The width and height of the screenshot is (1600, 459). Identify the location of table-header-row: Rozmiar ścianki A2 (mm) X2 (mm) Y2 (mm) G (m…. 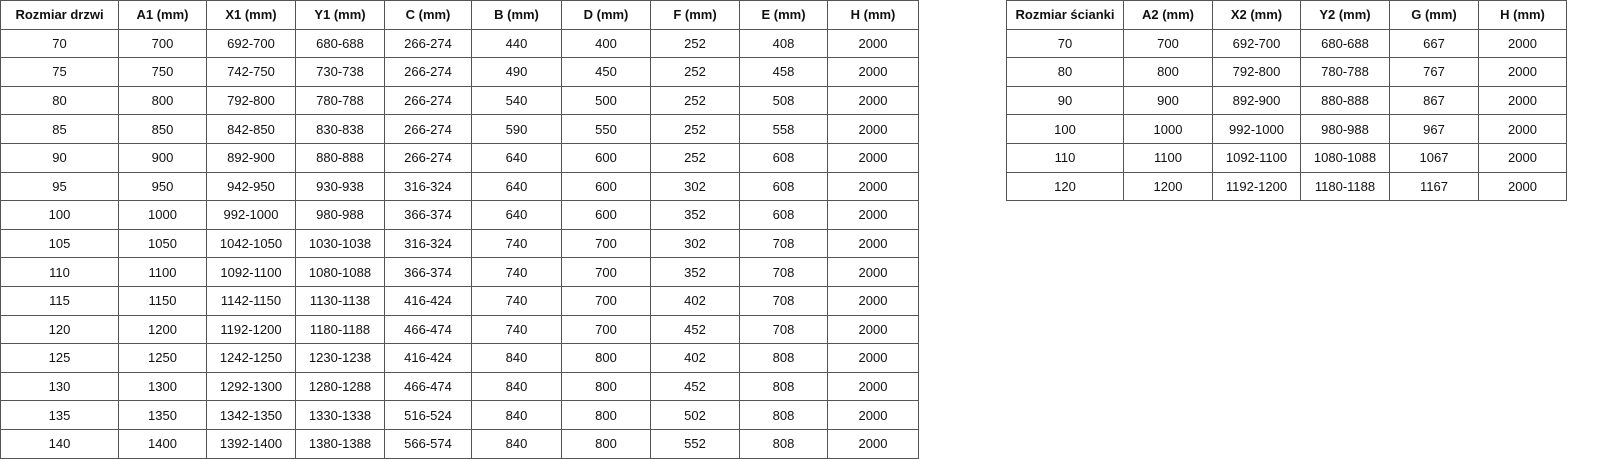
(1286, 15).